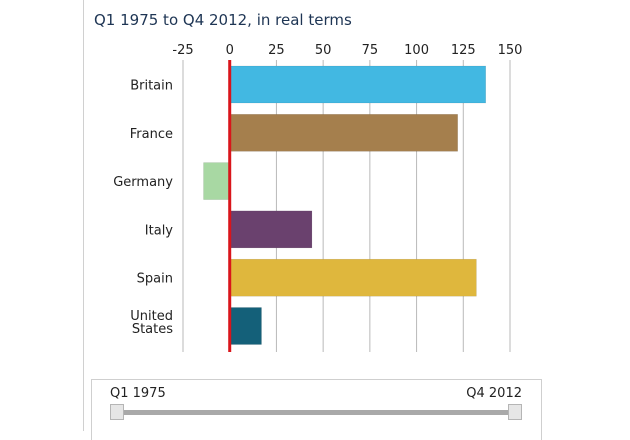 Image resolution: width=630 pixels, height=440 pixels. I want to click on x-tick-label: 50, so click(323, 50).